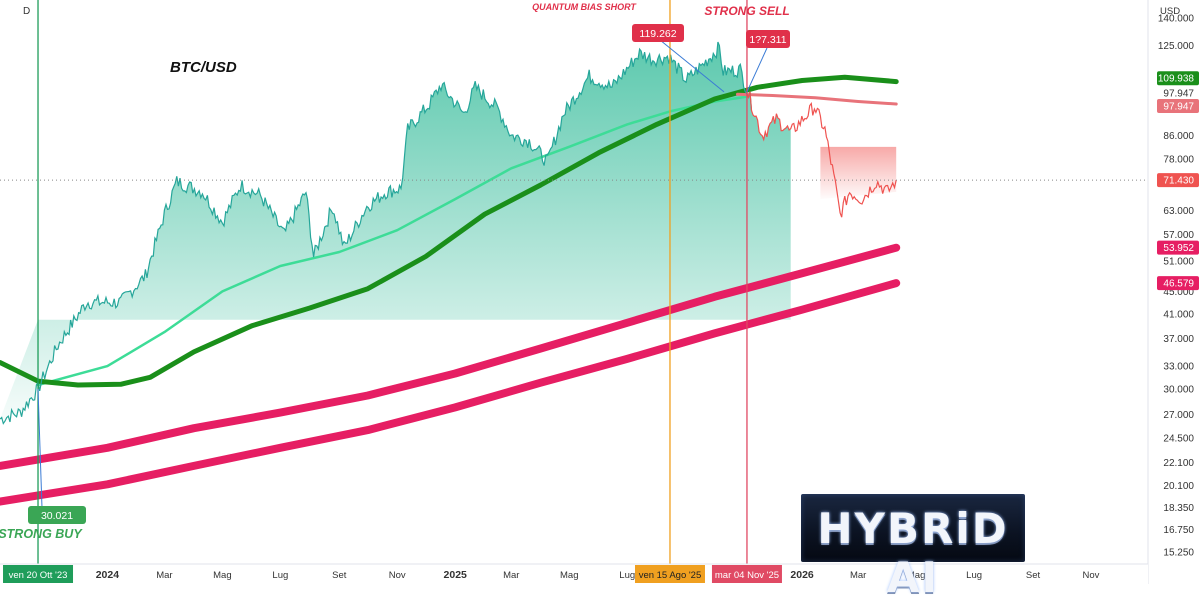  Describe the element at coordinates (456, 575) in the screenshot. I see `time-tick-label: 2025` at that location.